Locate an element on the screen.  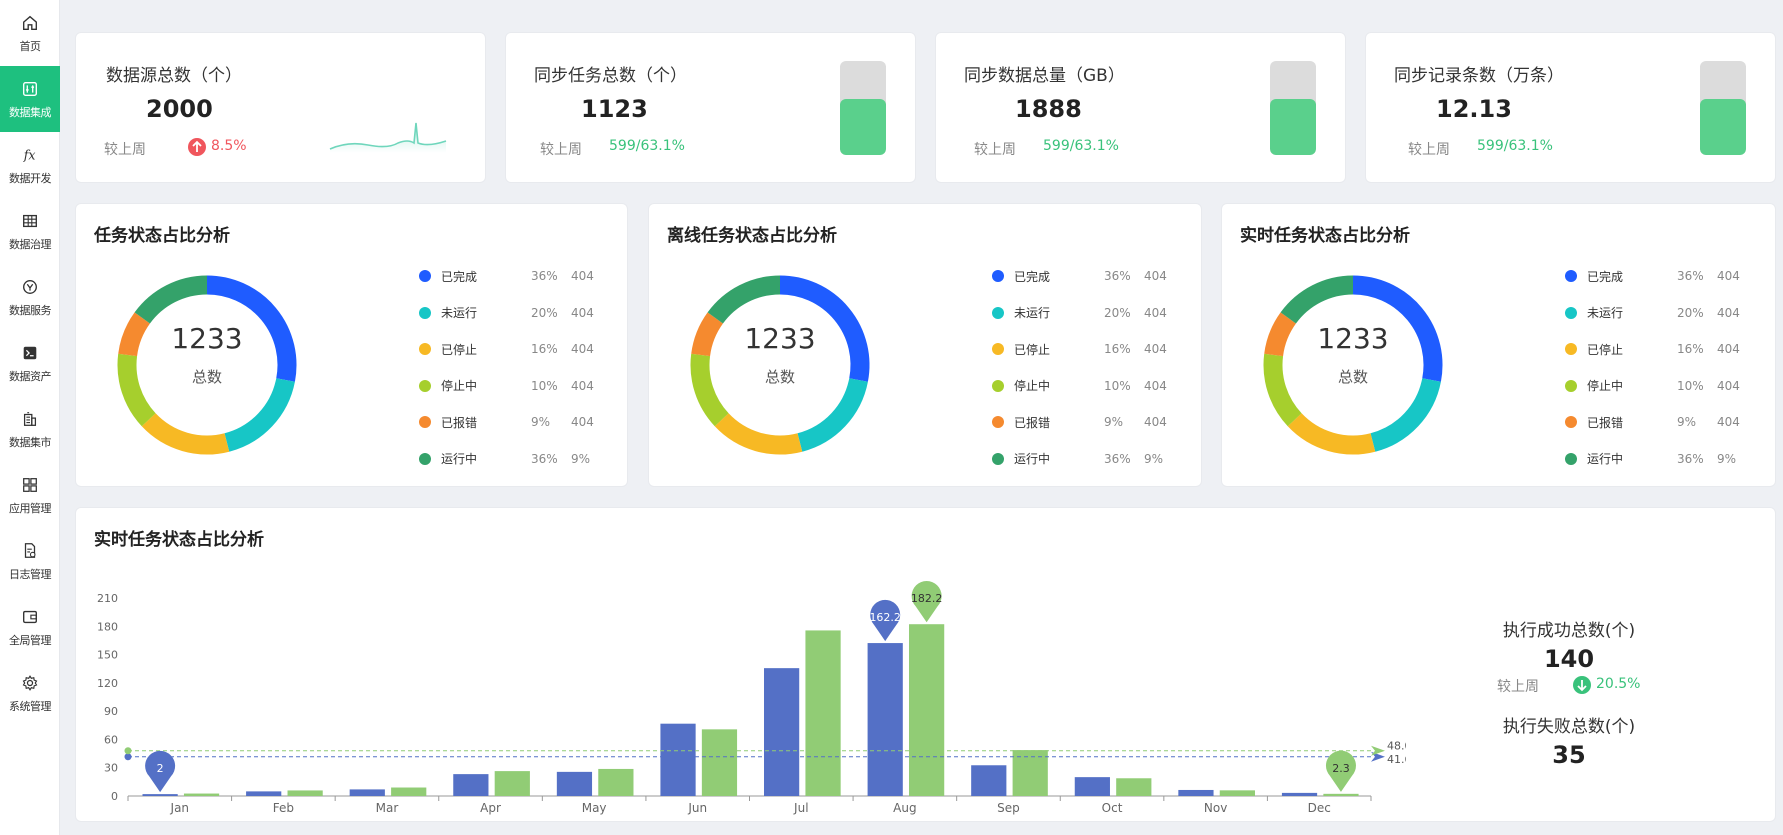
legend-percent: 9% is located at coordinates (541, 422).